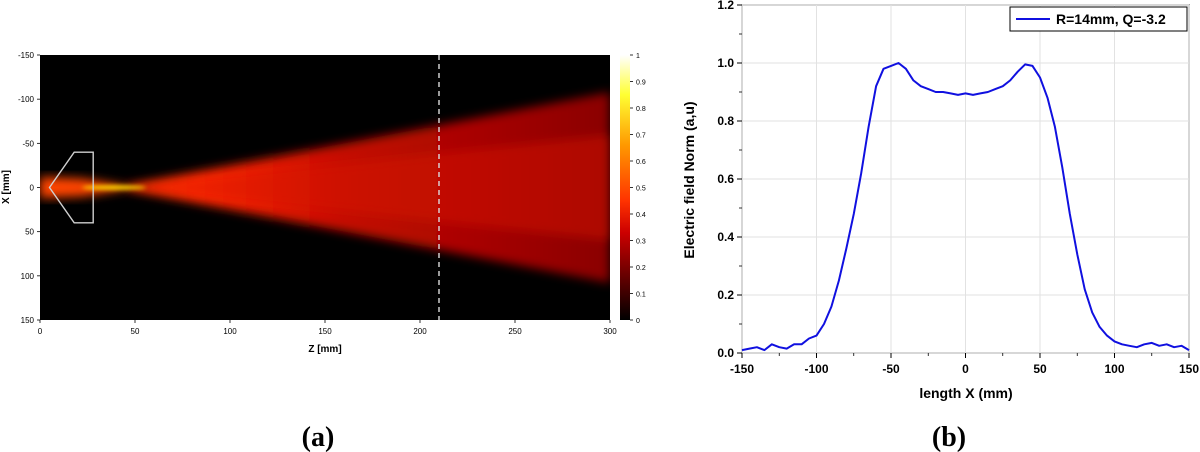  What do you see at coordinates (891, 369) in the screenshot?
I see `x-tick-label: -50` at bounding box center [891, 369].